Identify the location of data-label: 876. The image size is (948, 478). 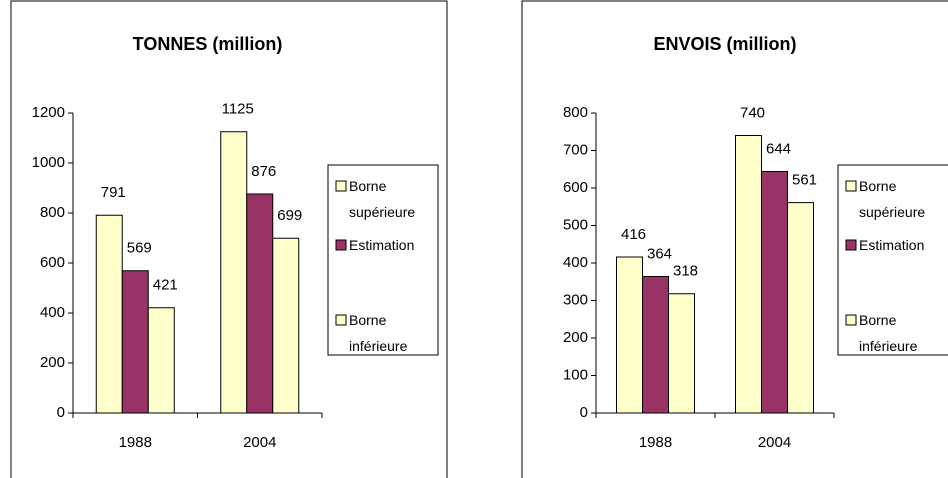
(263, 171).